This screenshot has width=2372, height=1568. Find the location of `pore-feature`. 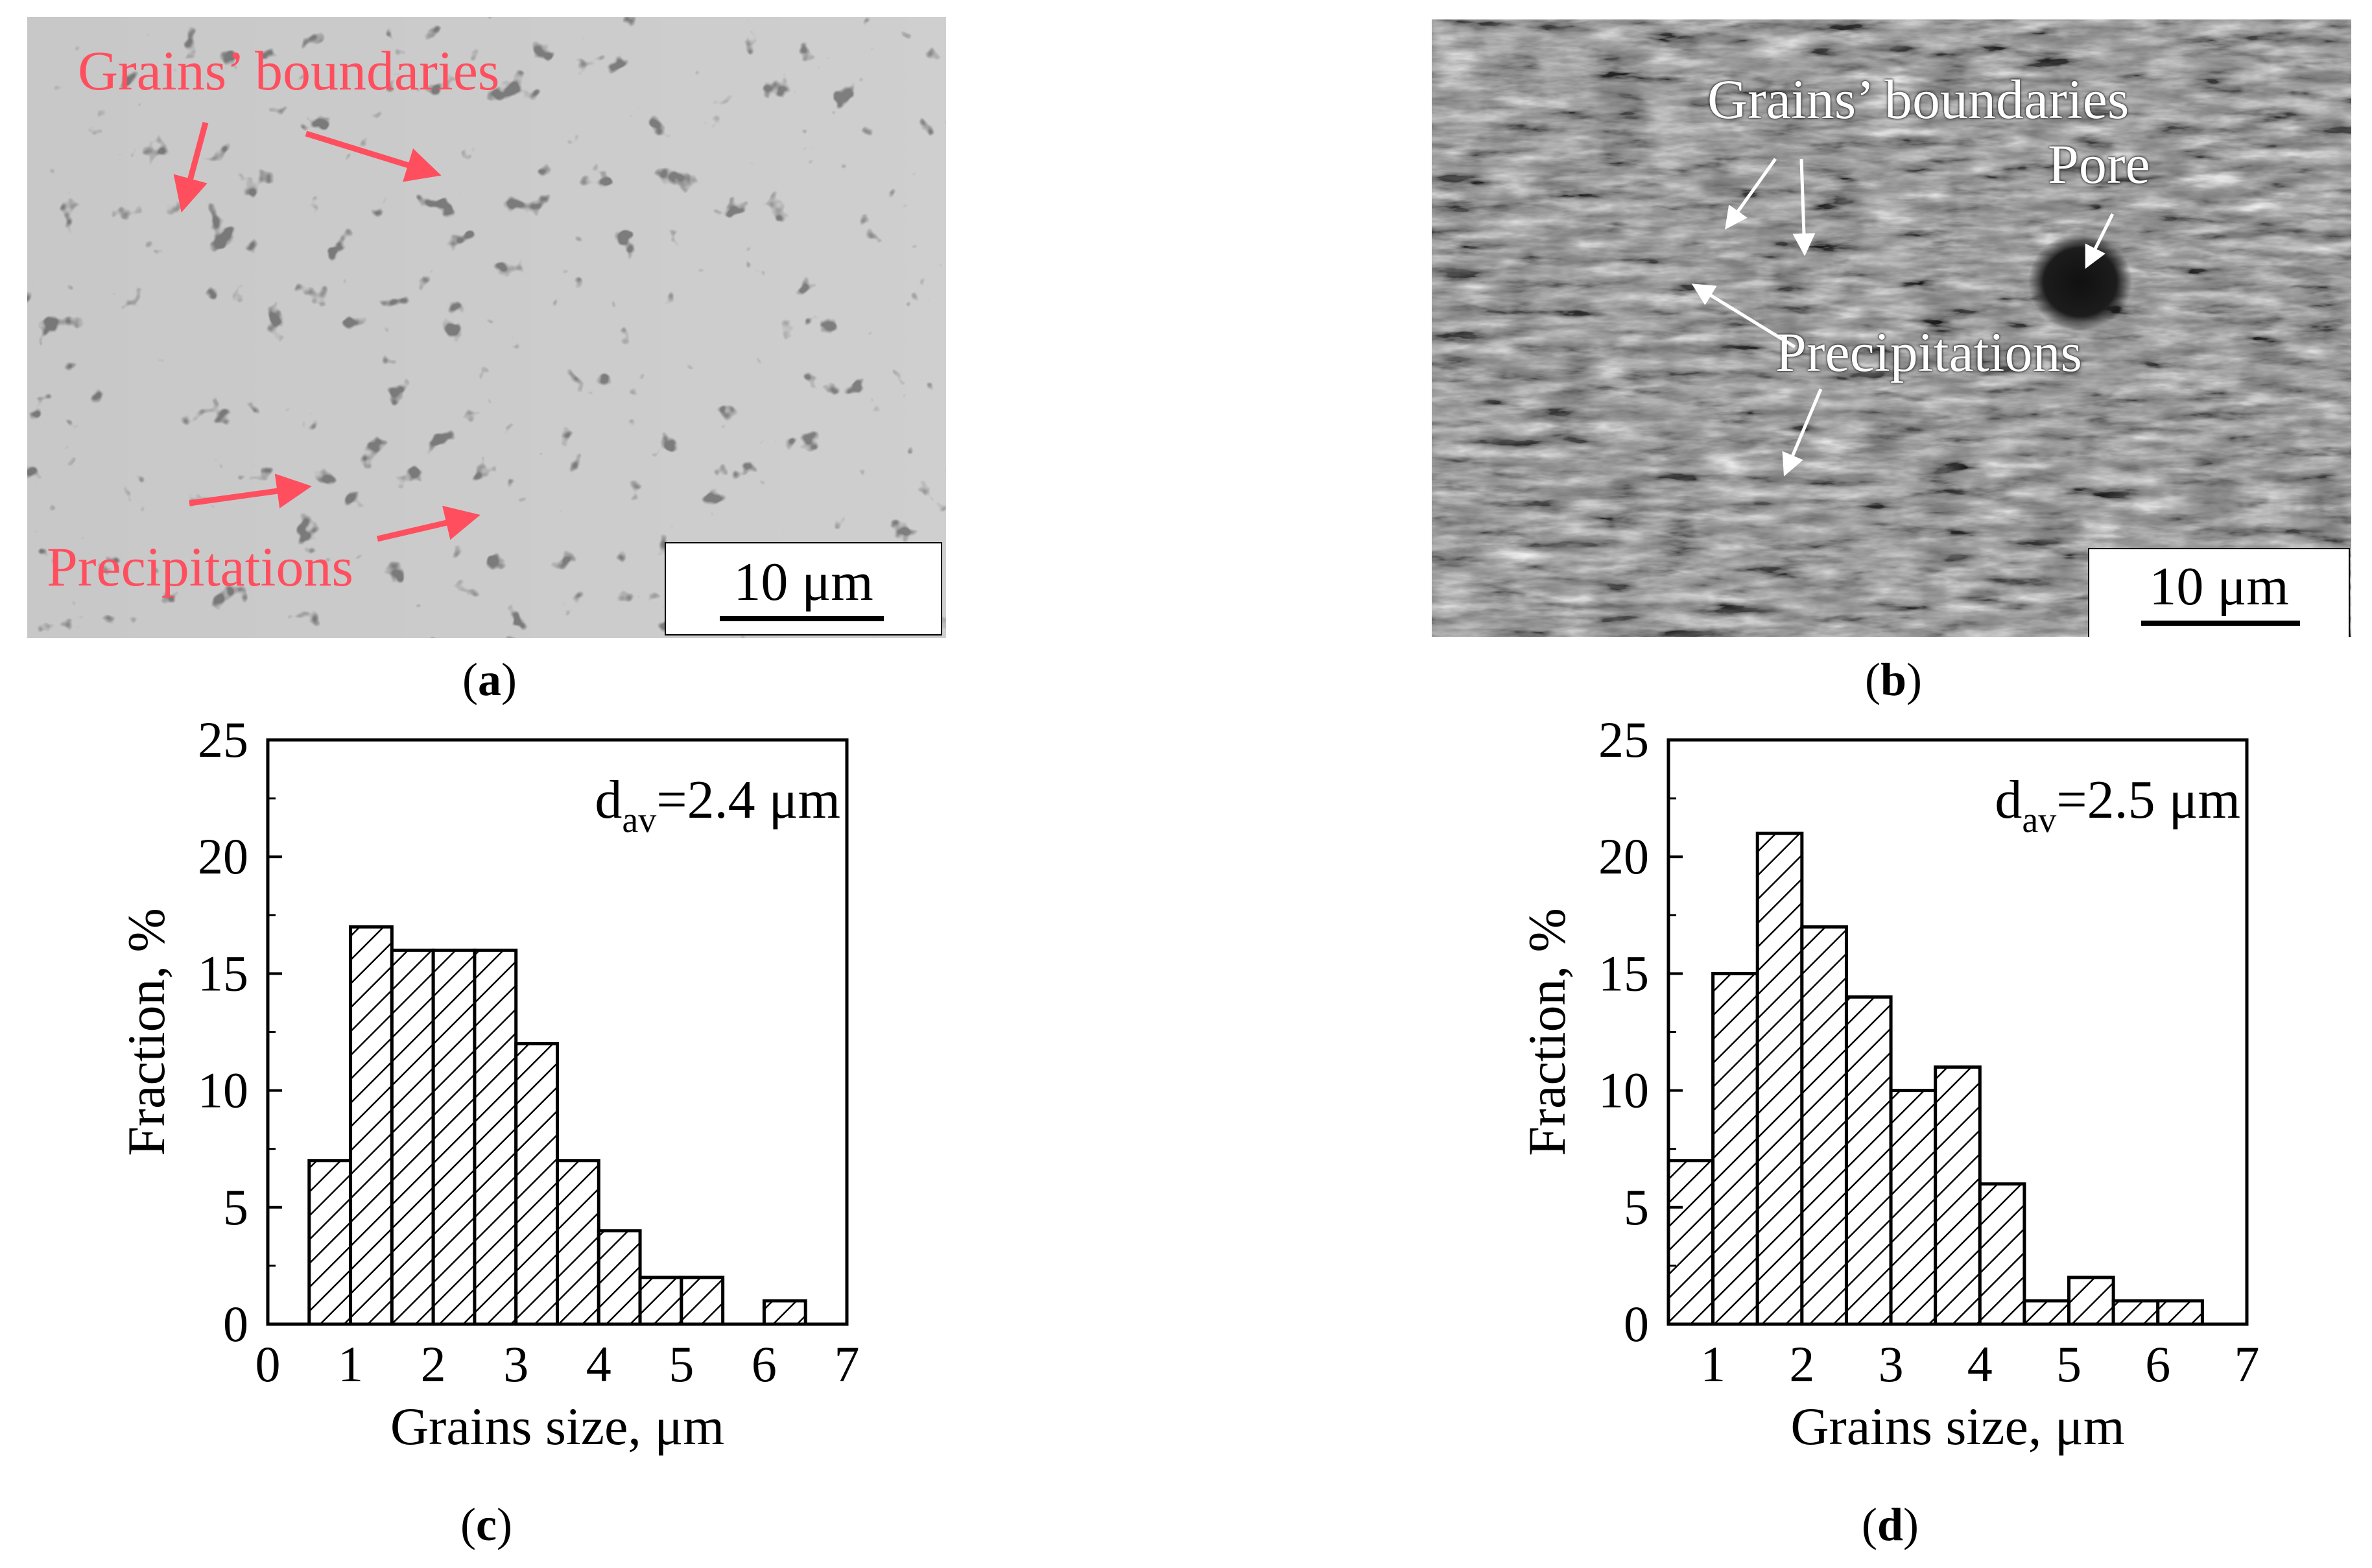

pore-feature is located at coordinates (2080, 282).